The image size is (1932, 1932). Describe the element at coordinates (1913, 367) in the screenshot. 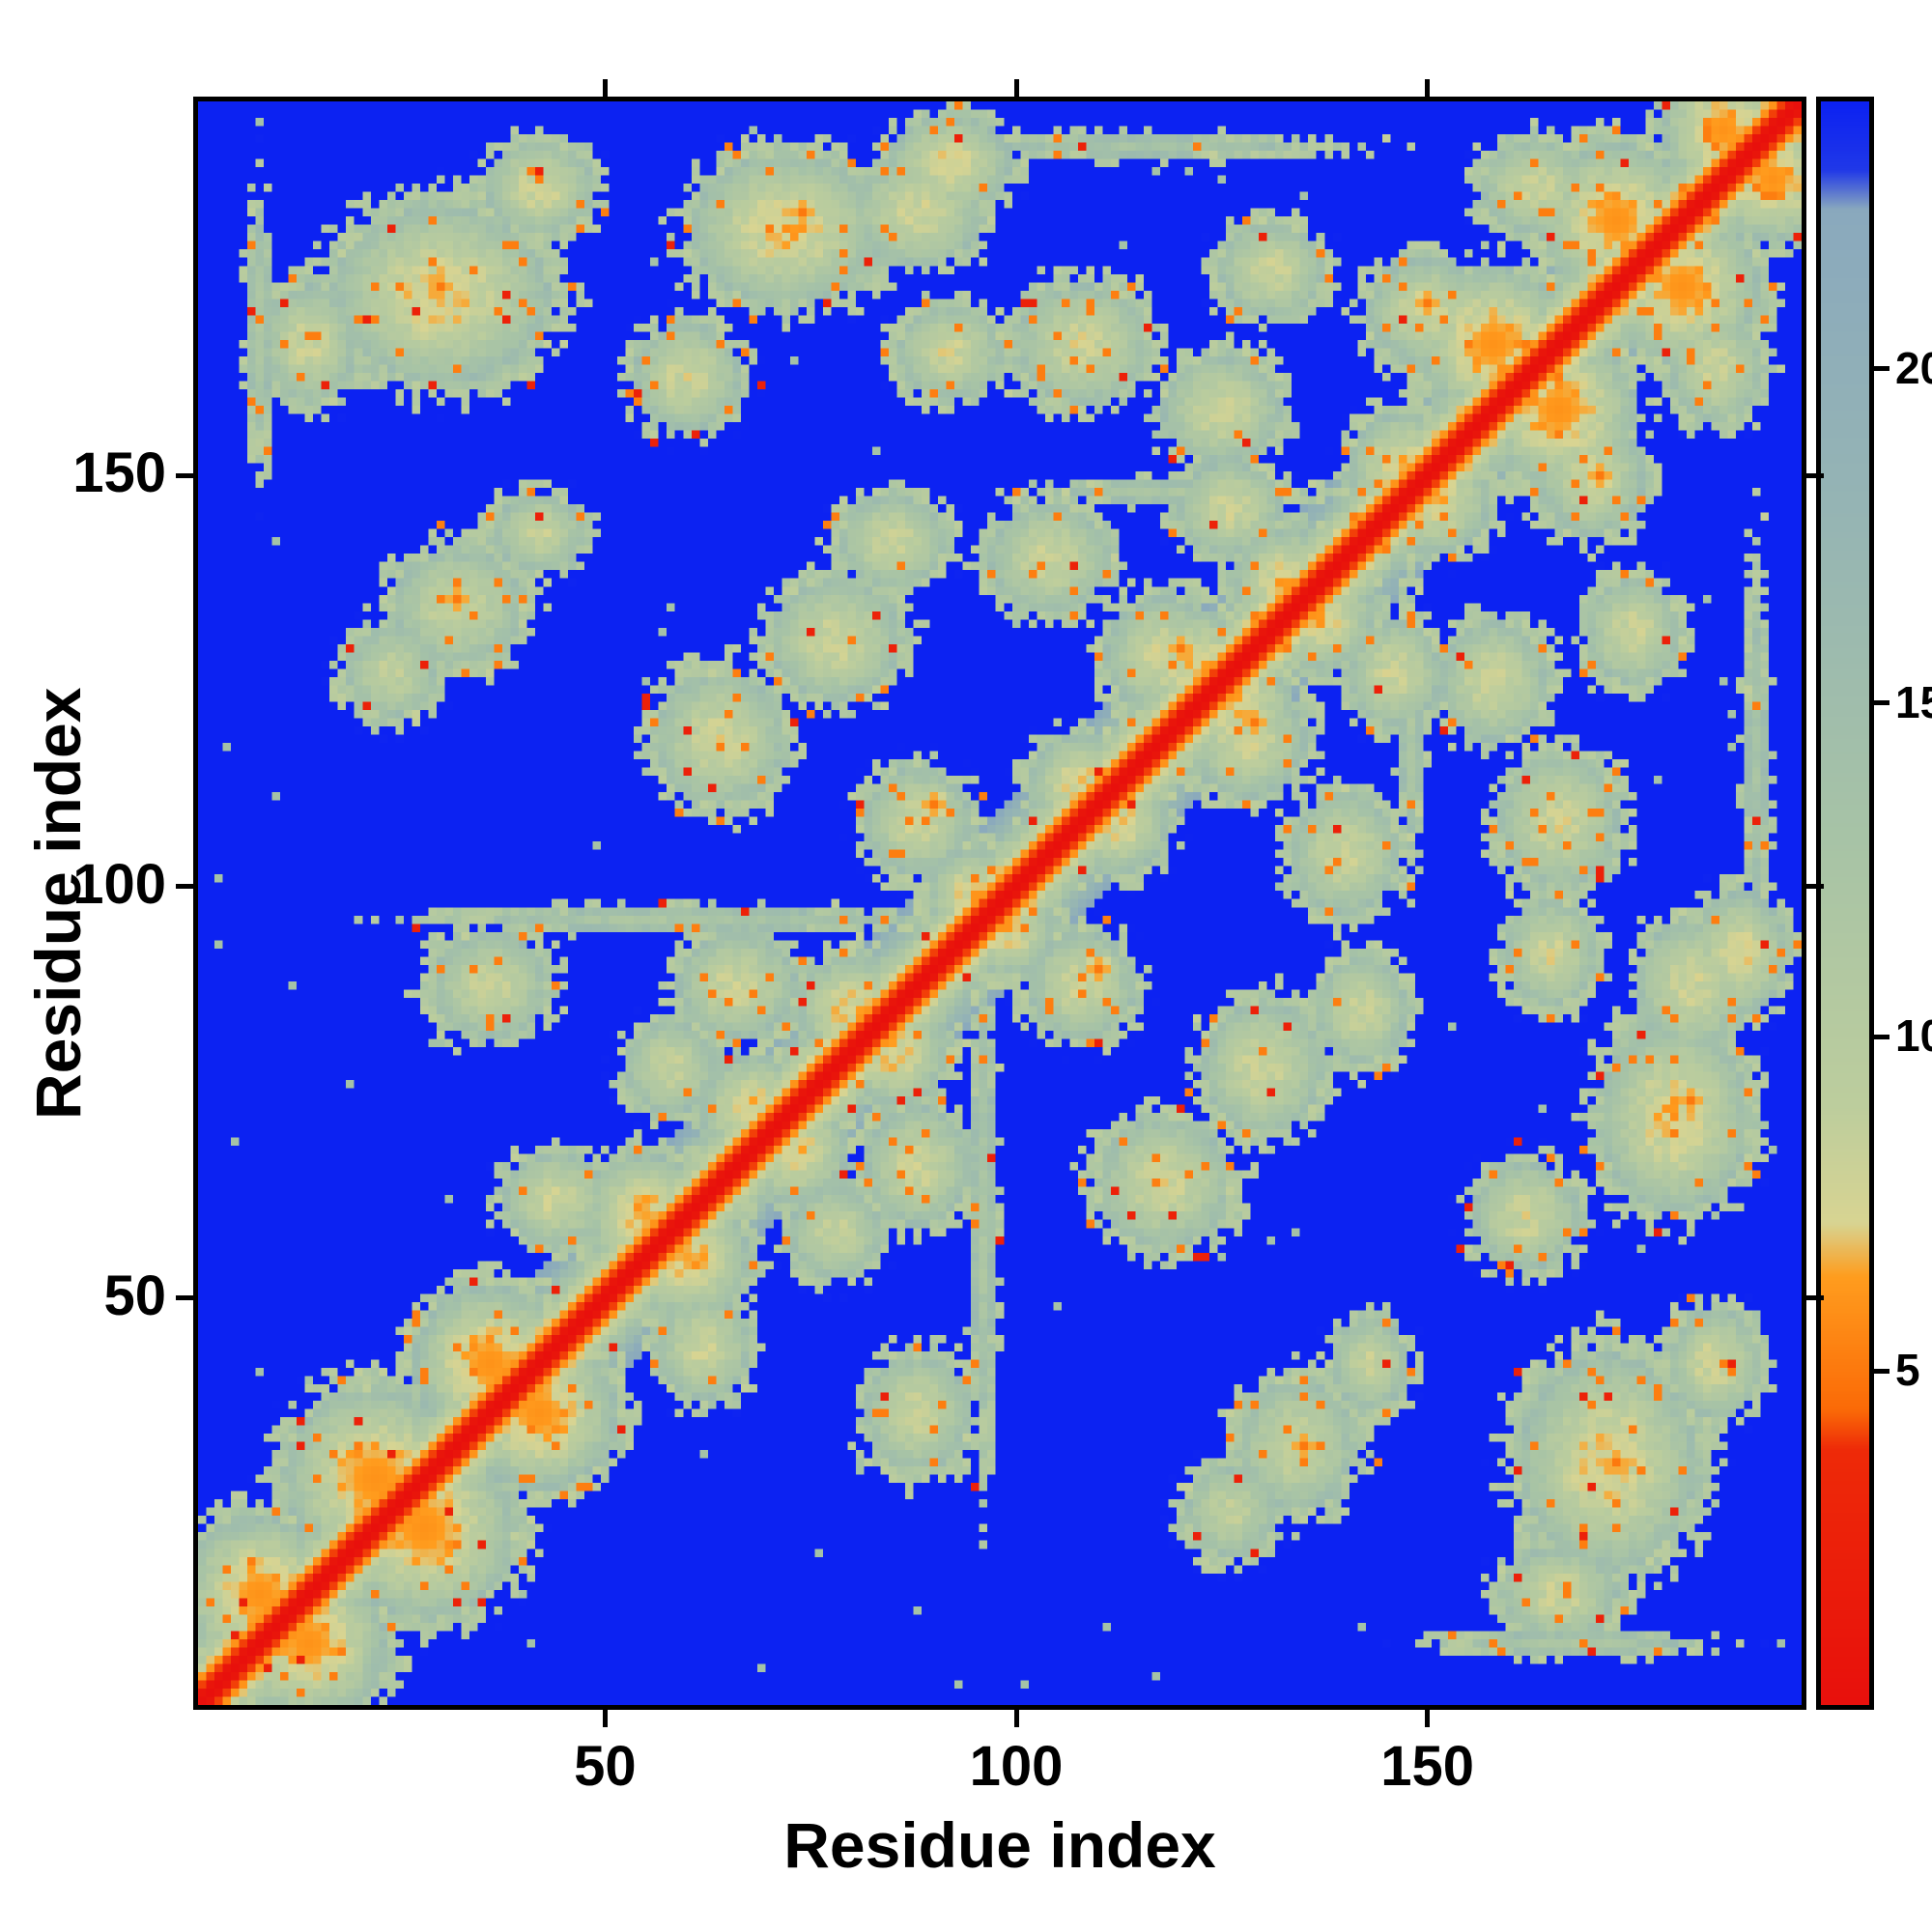

I see `colorbar-tick-label: 20` at that location.